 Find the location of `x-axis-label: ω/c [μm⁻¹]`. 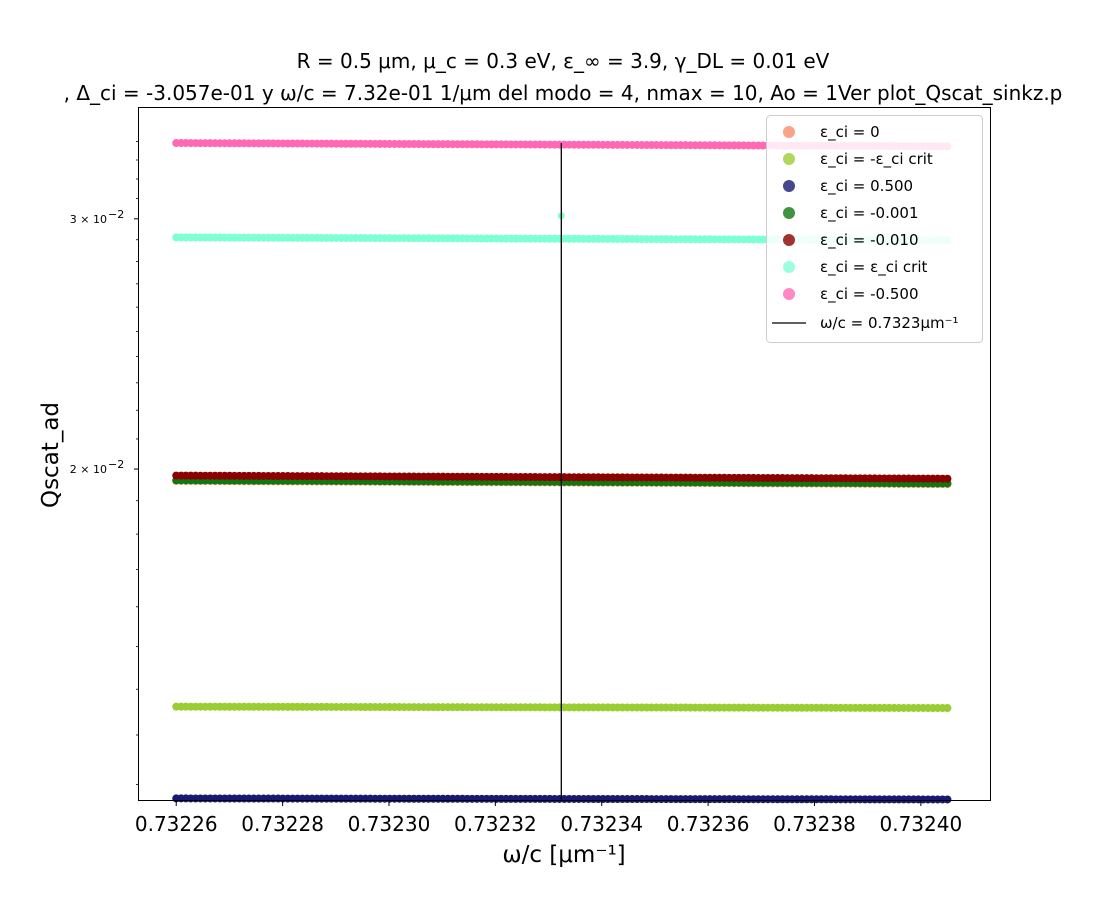

x-axis-label: ω/c [μm⁻¹] is located at coordinates (563, 855).